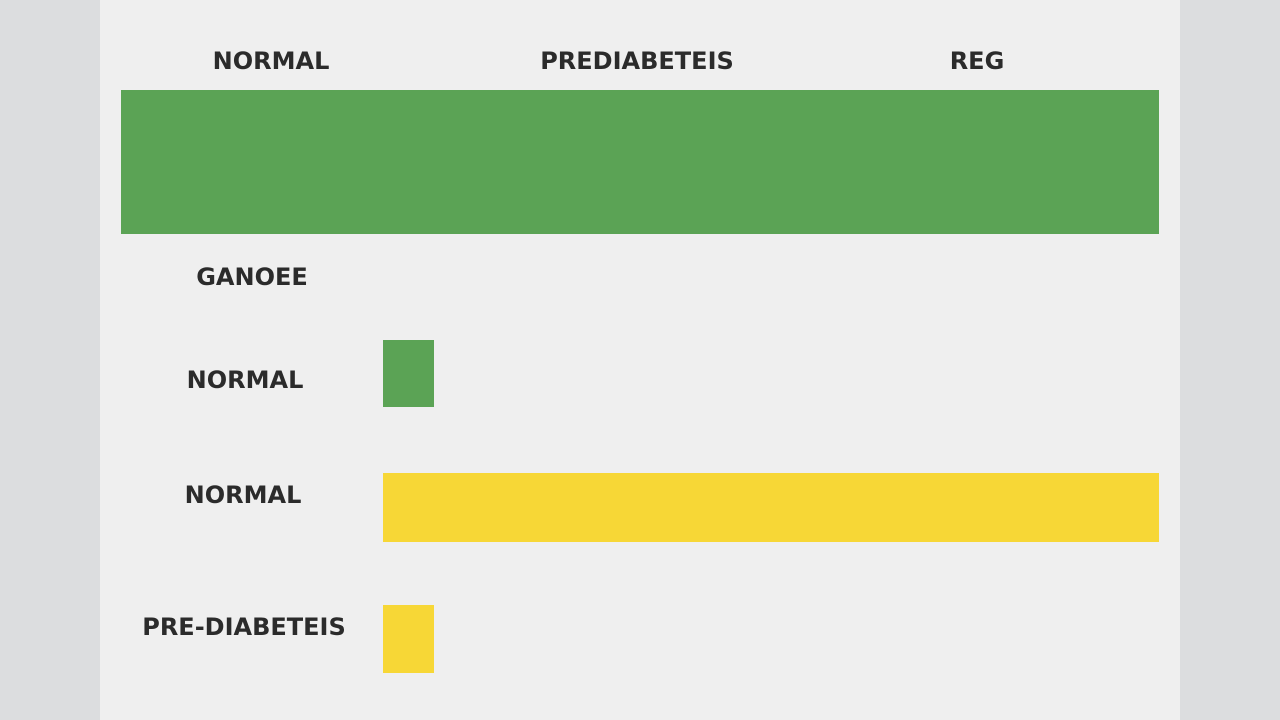 This screenshot has width=1280, height=720. What do you see at coordinates (252, 277) in the screenshot?
I see `section-label: GANOEE` at bounding box center [252, 277].